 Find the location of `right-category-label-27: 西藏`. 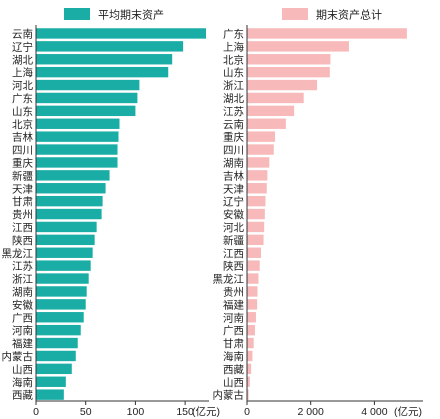

right-category-label-27: 西藏 is located at coordinates (233, 370).